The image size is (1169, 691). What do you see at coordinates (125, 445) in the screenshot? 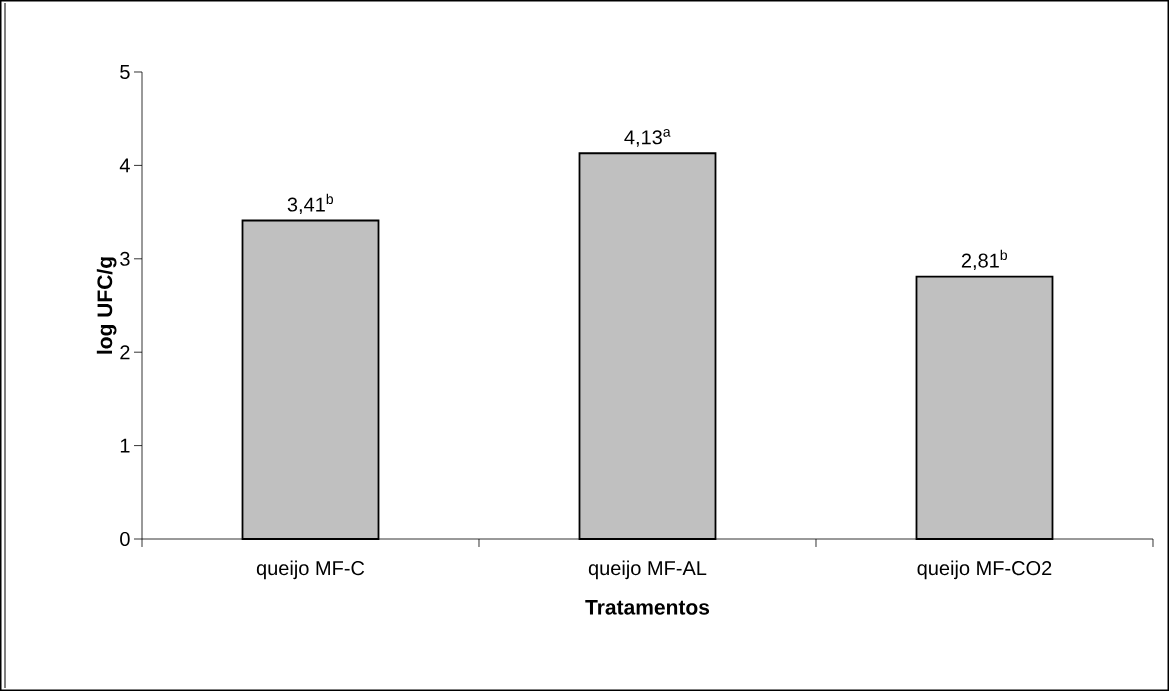
I see `y-tick-label: 1` at bounding box center [125, 445].